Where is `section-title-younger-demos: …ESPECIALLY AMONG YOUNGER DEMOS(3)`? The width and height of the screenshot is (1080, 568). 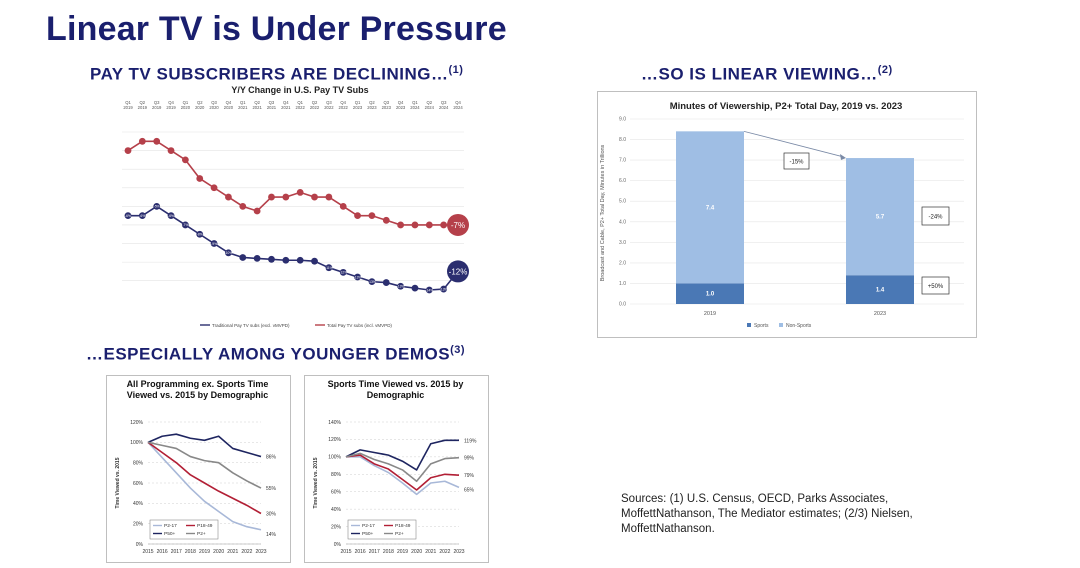
section-title-younger-demos: …ESPECIALLY AMONG YOUNGER DEMOS(3) is located at coordinates (275, 354).